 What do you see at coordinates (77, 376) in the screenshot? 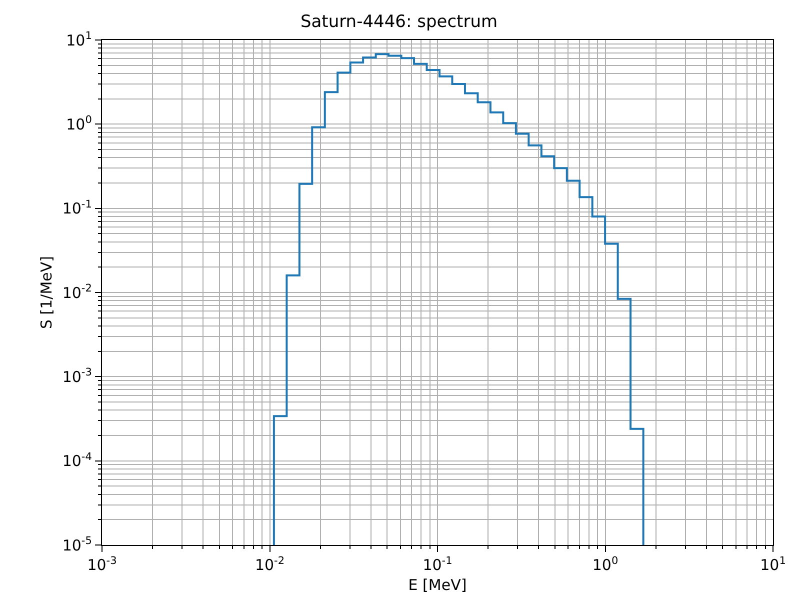
I see `y-tick-label: 10$^{-3}$` at bounding box center [77, 376].